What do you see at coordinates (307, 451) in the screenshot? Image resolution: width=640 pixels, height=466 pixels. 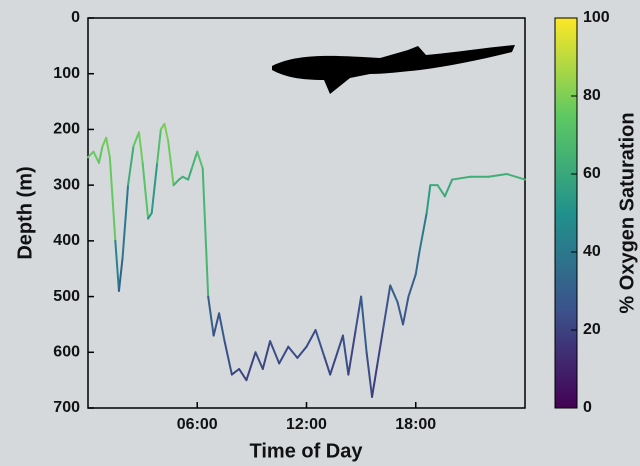 I see `x-axis-title: Time of Day` at bounding box center [307, 451].